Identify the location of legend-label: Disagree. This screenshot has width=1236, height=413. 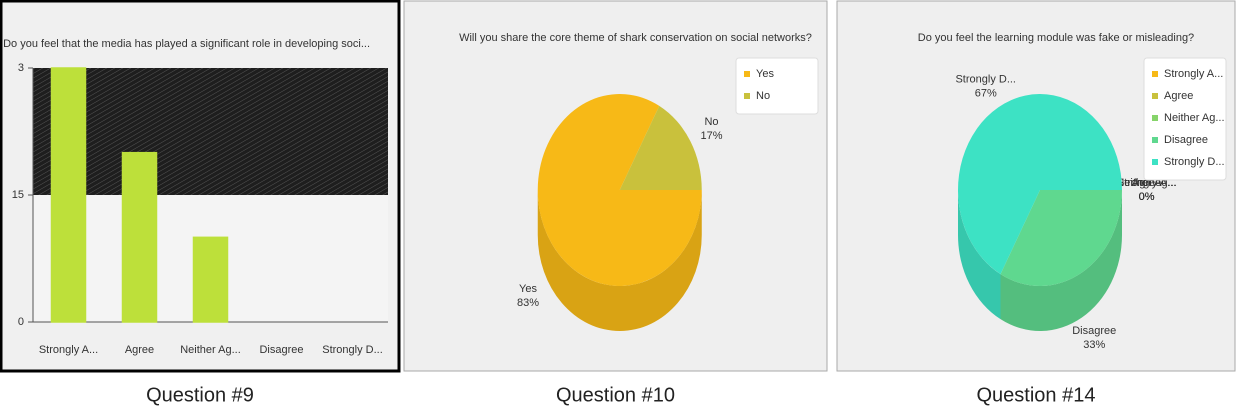
(1186, 140).